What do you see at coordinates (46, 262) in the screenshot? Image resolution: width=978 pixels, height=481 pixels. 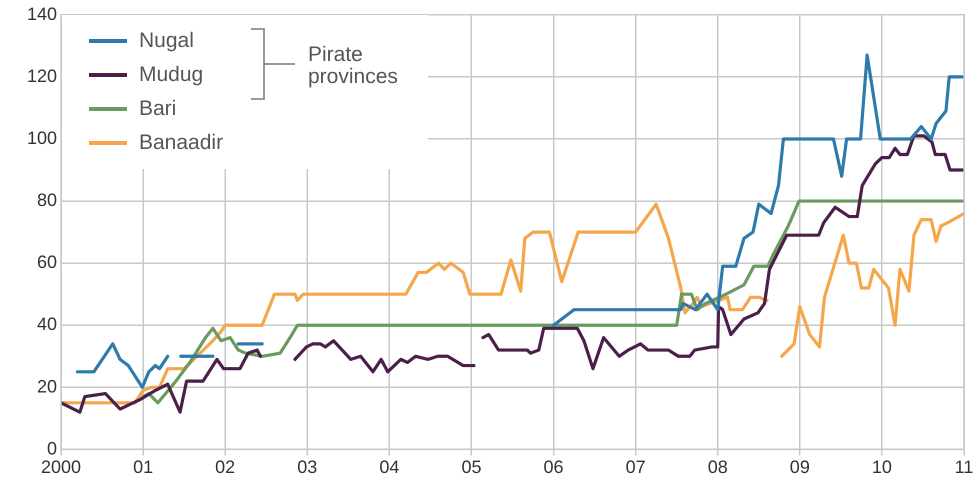 I see `y-tick-label: 60` at bounding box center [46, 262].